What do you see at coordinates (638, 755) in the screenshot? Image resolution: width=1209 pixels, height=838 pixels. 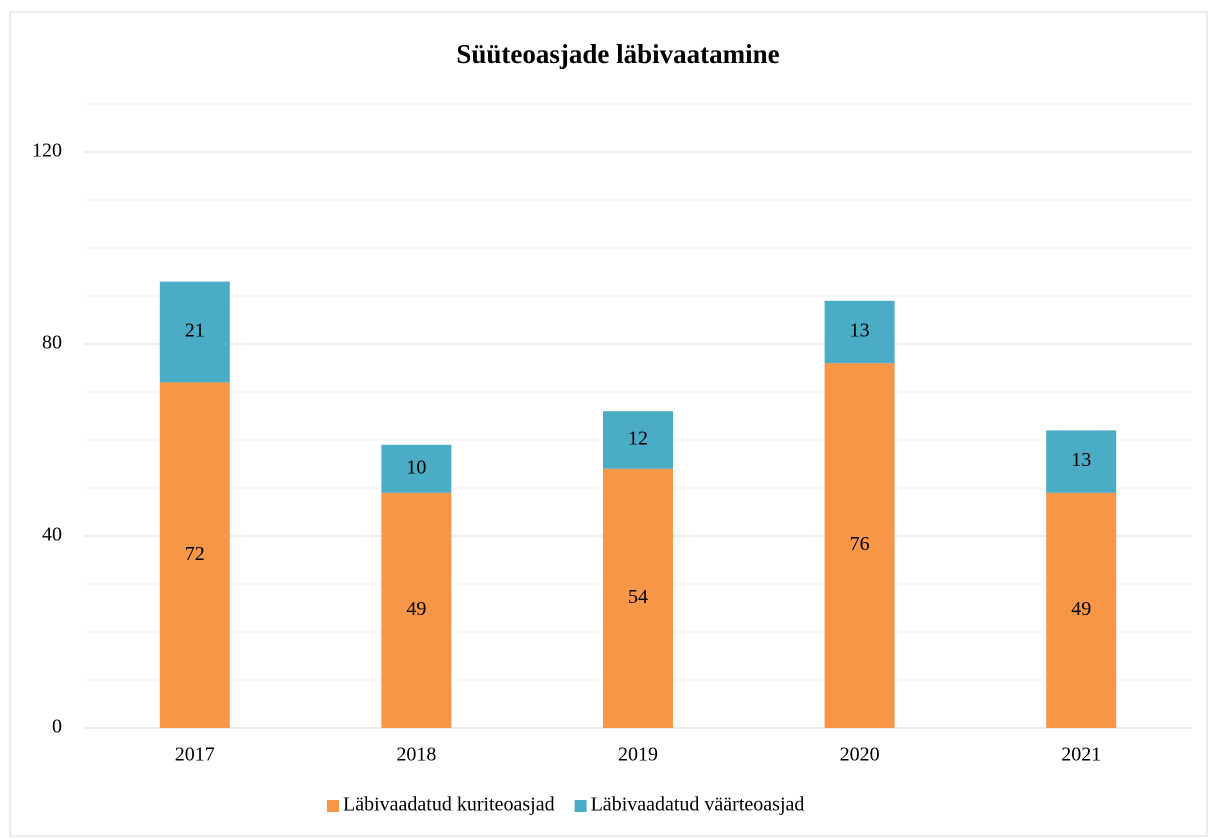 I see `x-tick-label: 2019` at bounding box center [638, 755].